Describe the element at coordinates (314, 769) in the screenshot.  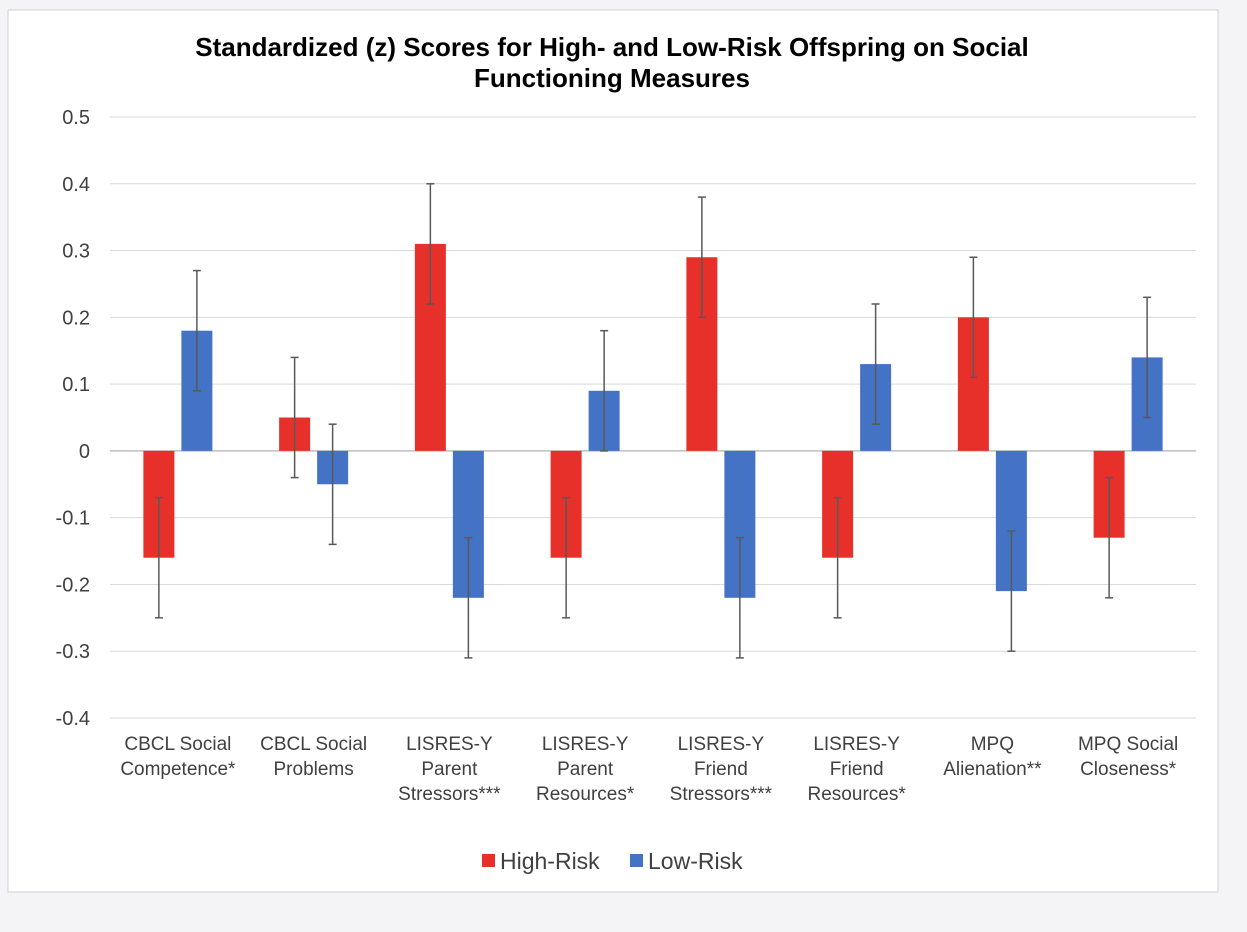
I see `x-category-label: Problems` at that location.